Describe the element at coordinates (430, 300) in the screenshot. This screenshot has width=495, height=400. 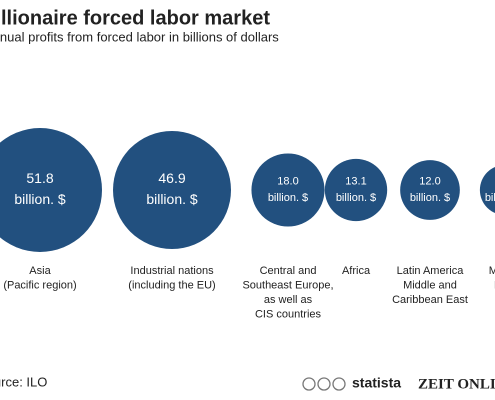
I see `category-label: Caribbean East` at that location.